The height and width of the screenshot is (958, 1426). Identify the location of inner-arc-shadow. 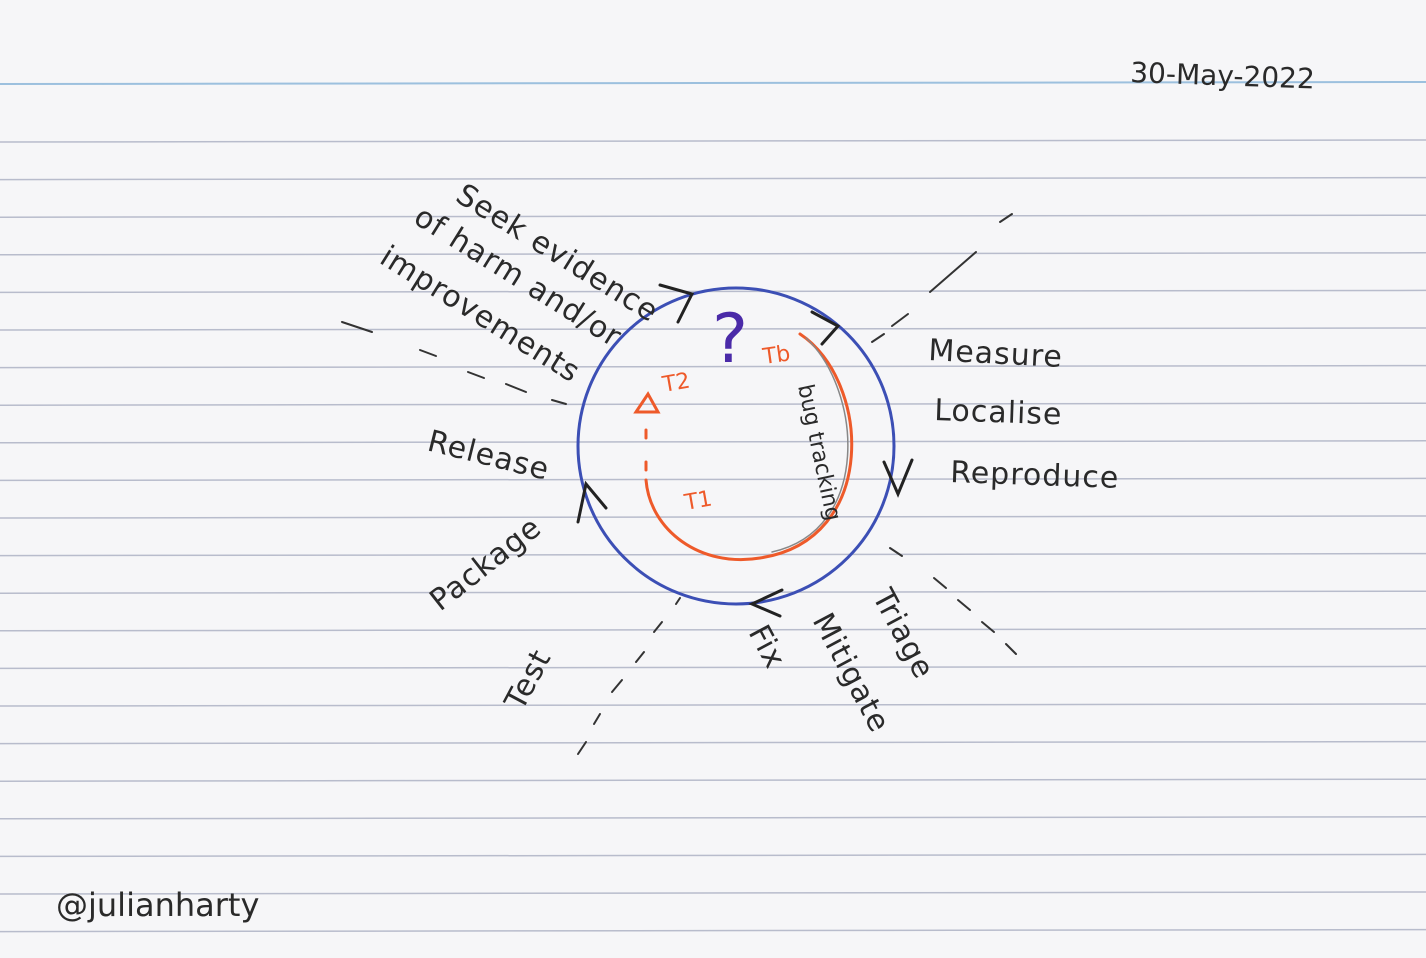
(810, 445).